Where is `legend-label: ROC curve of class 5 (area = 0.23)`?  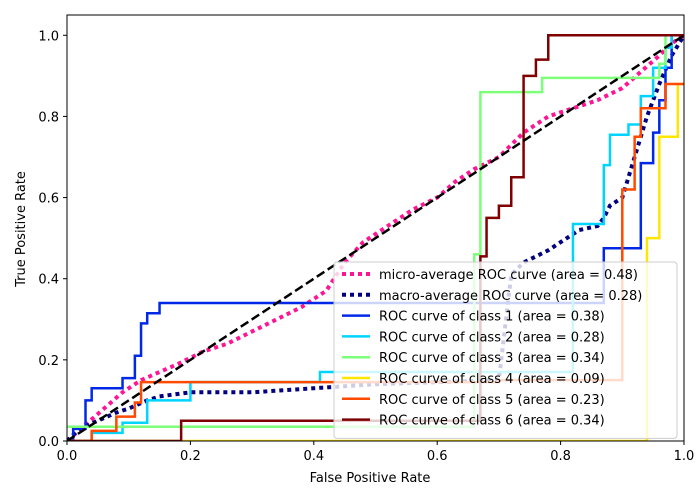
legend-label: ROC curve of class 5 (area = 0.23) is located at coordinates (492, 400).